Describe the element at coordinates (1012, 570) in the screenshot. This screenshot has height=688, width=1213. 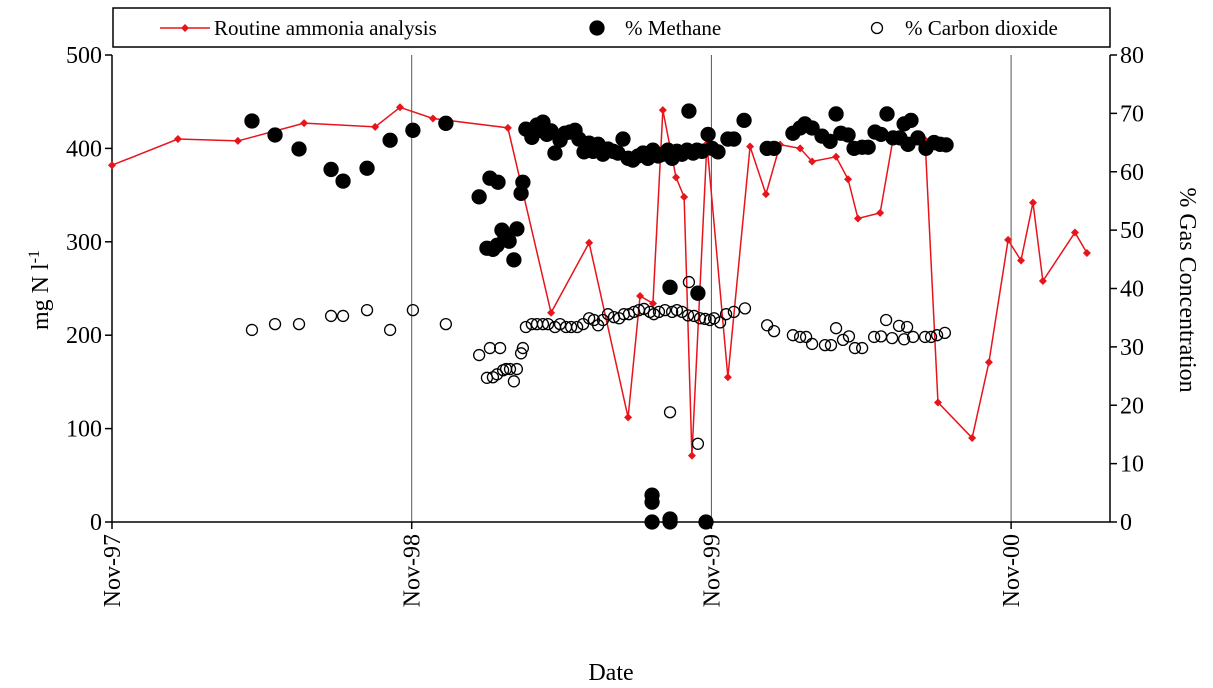
I see `x-tick-label: Nov-00` at that location.